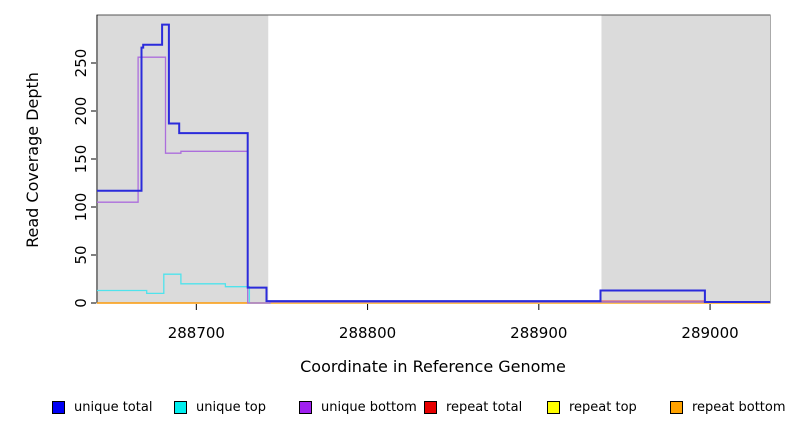 This screenshot has height=432, width=792. What do you see at coordinates (369, 407) in the screenshot?
I see `legend-label: unique bottom` at bounding box center [369, 407].